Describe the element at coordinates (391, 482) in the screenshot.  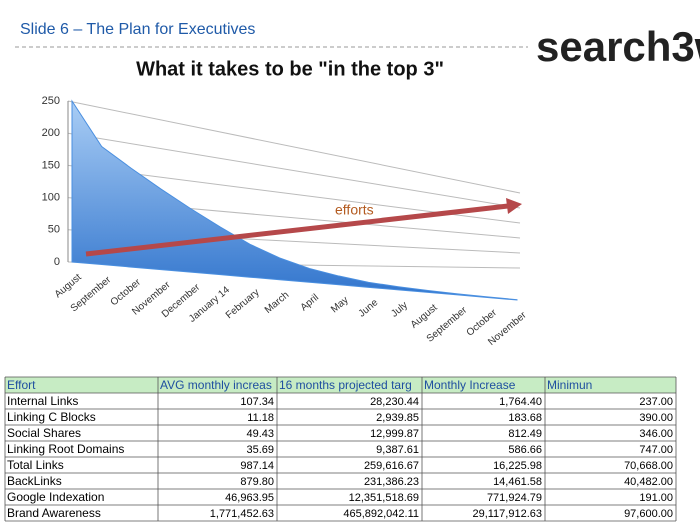
I see `table-cell: 231,386.23` at that location.